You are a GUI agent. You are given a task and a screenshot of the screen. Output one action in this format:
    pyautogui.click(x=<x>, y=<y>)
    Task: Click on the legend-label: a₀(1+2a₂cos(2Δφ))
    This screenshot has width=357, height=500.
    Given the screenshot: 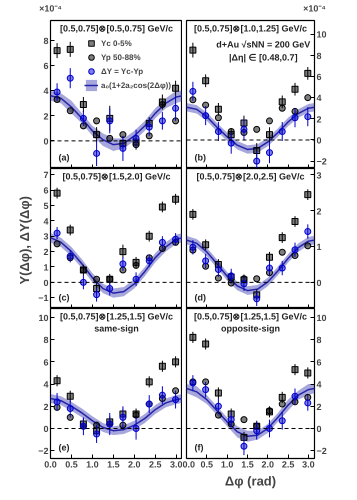 What is the action you would take?
    pyautogui.click(x=136, y=86)
    